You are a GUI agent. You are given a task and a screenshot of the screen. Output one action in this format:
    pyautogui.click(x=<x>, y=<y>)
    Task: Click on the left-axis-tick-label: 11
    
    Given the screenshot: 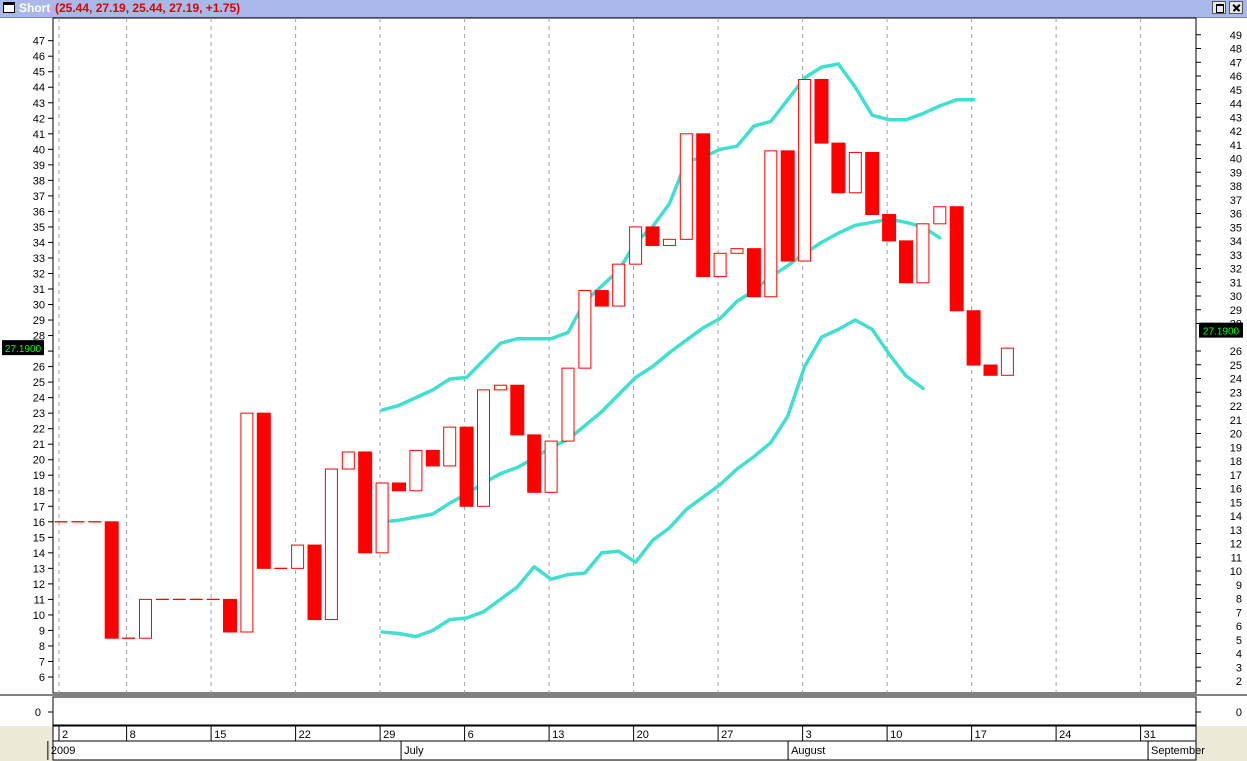 What is the action you would take?
    pyautogui.click(x=39, y=600)
    